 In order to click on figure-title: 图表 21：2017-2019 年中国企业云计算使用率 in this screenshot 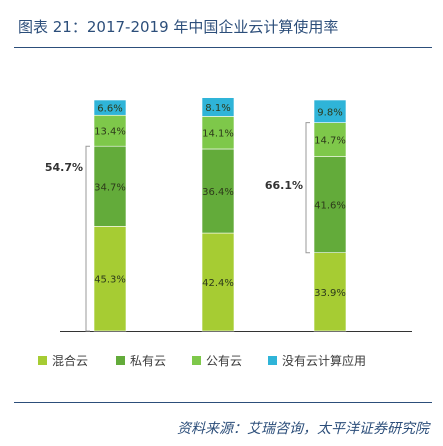, I will do `click(178, 27)`.